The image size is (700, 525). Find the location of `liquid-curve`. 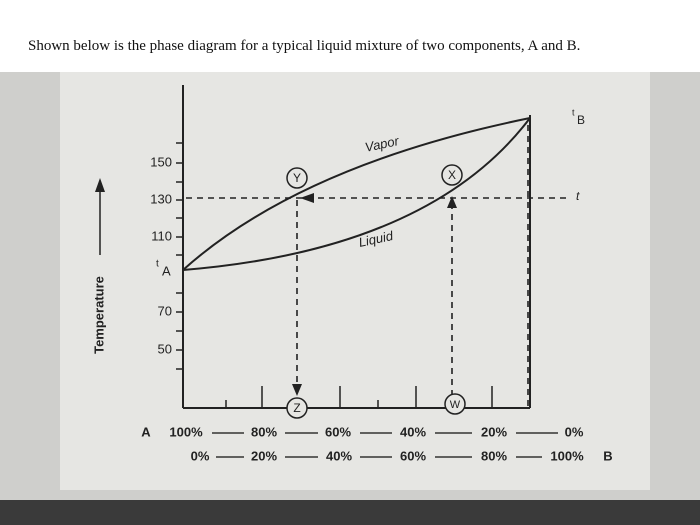

liquid-curve is located at coordinates (356, 194).